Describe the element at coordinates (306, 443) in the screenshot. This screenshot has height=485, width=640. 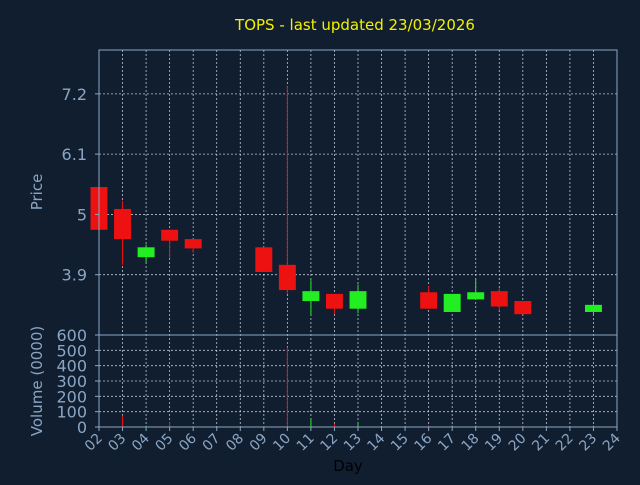
I see `x-tick-label: 11` at that location.